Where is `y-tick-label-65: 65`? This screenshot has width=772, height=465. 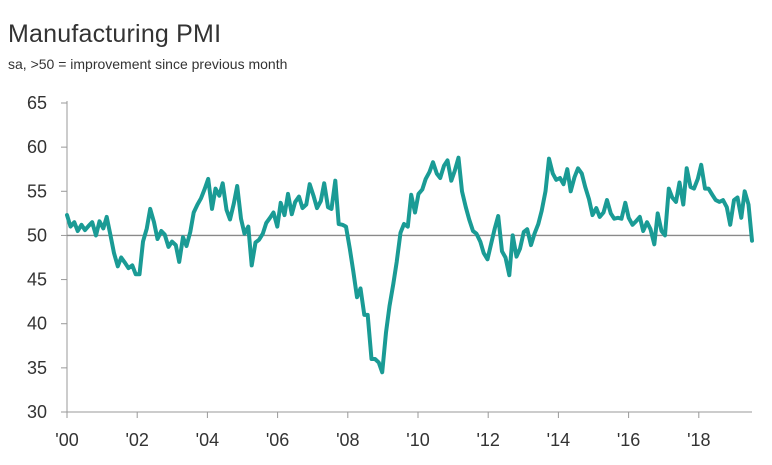 y-tick-label-65: 65 is located at coordinates (37, 103).